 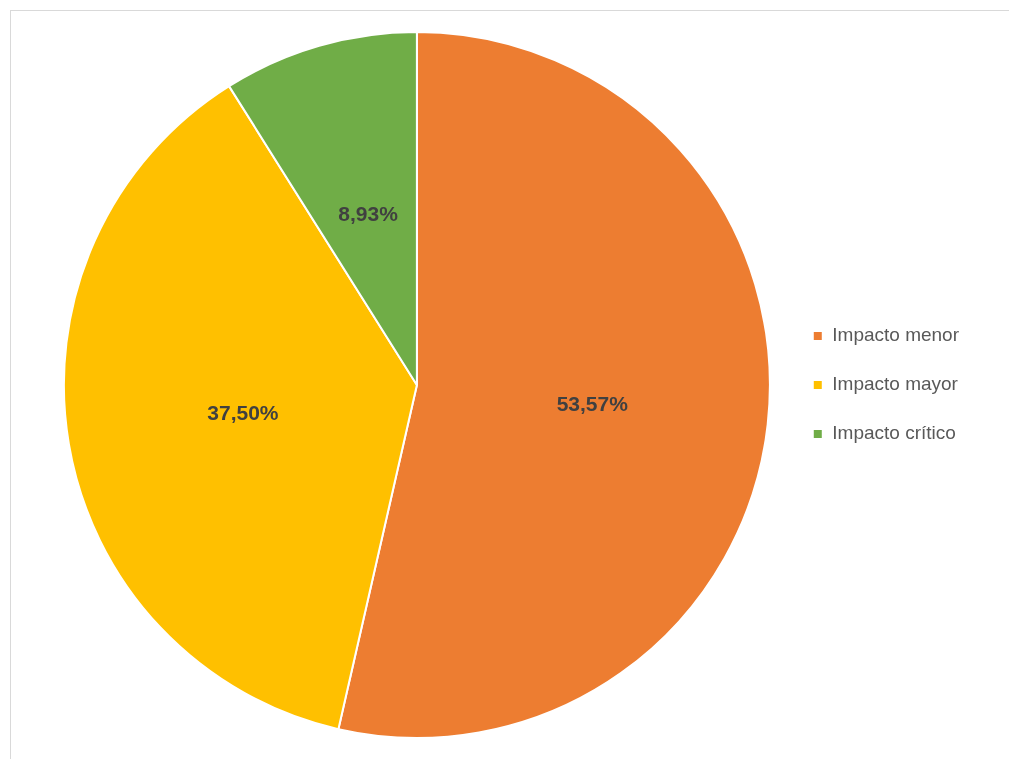 I want to click on data-label: 8,93%, so click(x=368, y=214).